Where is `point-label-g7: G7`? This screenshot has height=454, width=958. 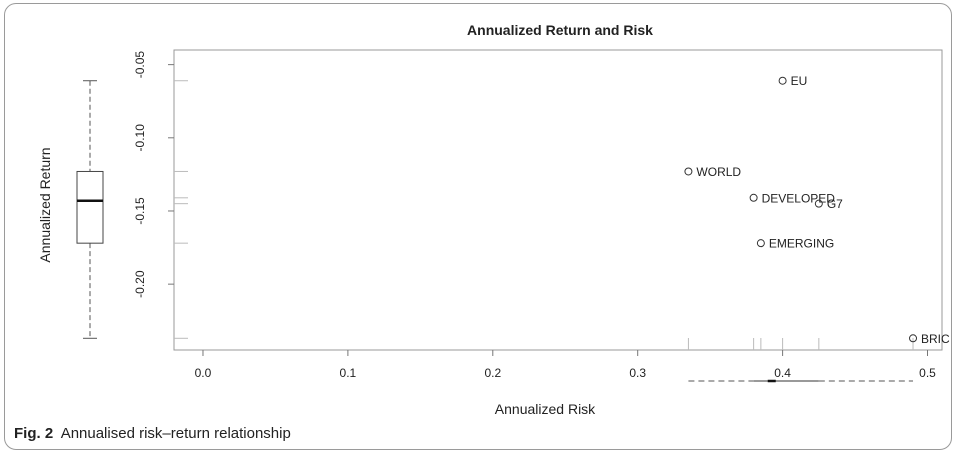 point-label-g7: G7 is located at coordinates (835, 204).